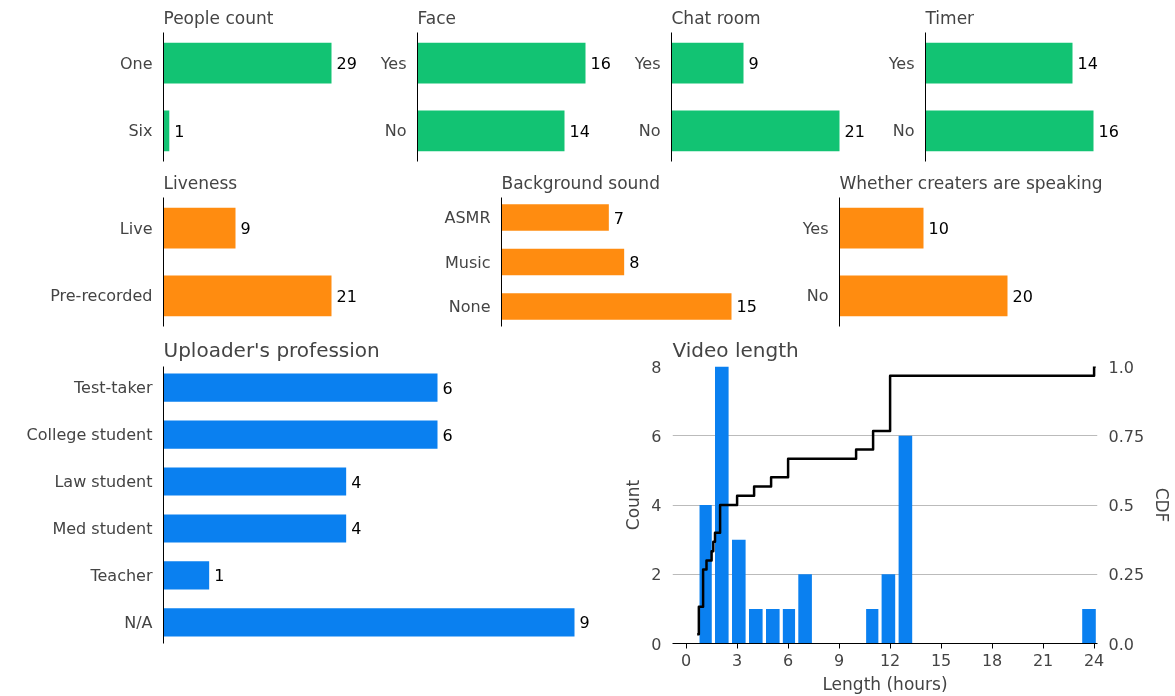  What do you see at coordinates (1126, 436) in the screenshot?
I see `y2-tick-label: 0.75` at bounding box center [1126, 436].